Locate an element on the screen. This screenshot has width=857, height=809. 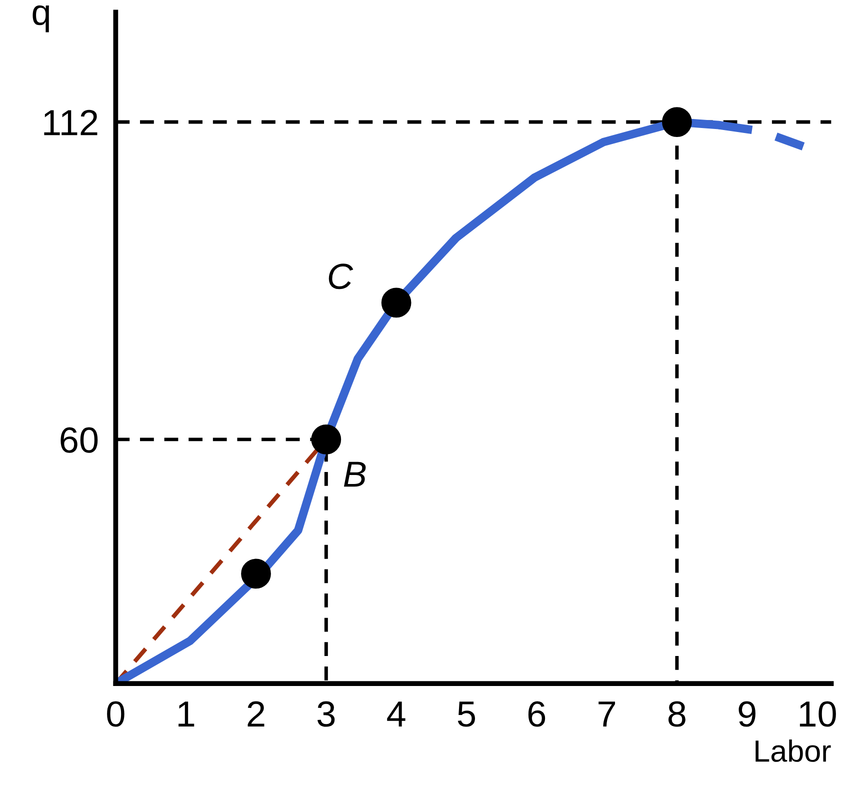
annotation: C is located at coordinates (341, 277).